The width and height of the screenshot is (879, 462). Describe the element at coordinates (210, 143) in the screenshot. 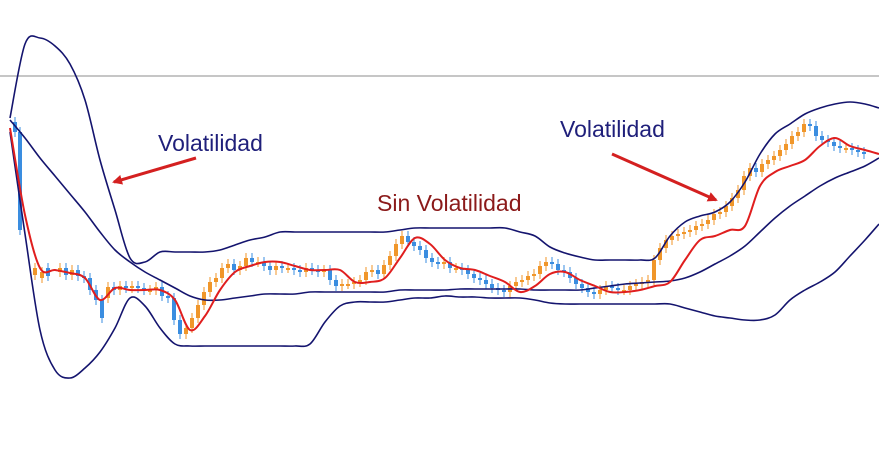

I see `volatility-label-left: Volatilidad` at that location.